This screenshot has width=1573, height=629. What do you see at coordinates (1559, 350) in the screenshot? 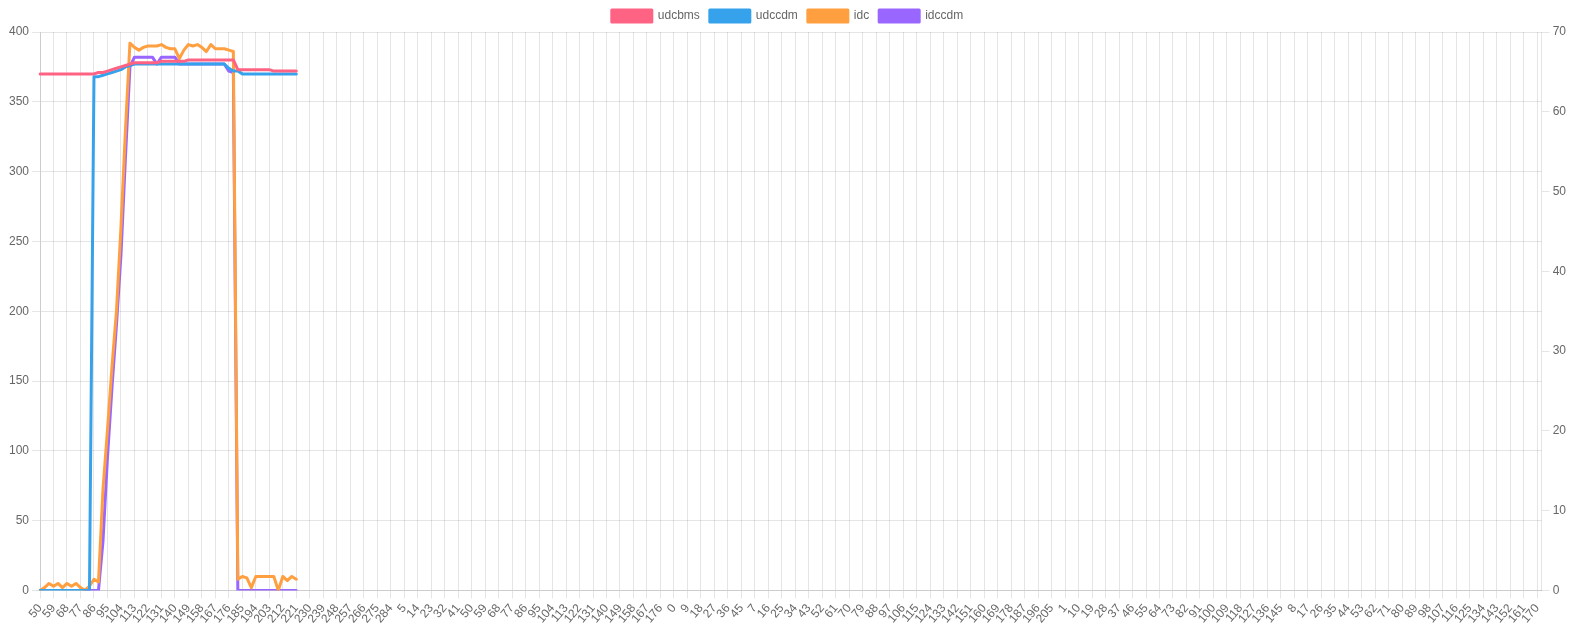
I see `y2-tick-label: 30` at bounding box center [1559, 350].